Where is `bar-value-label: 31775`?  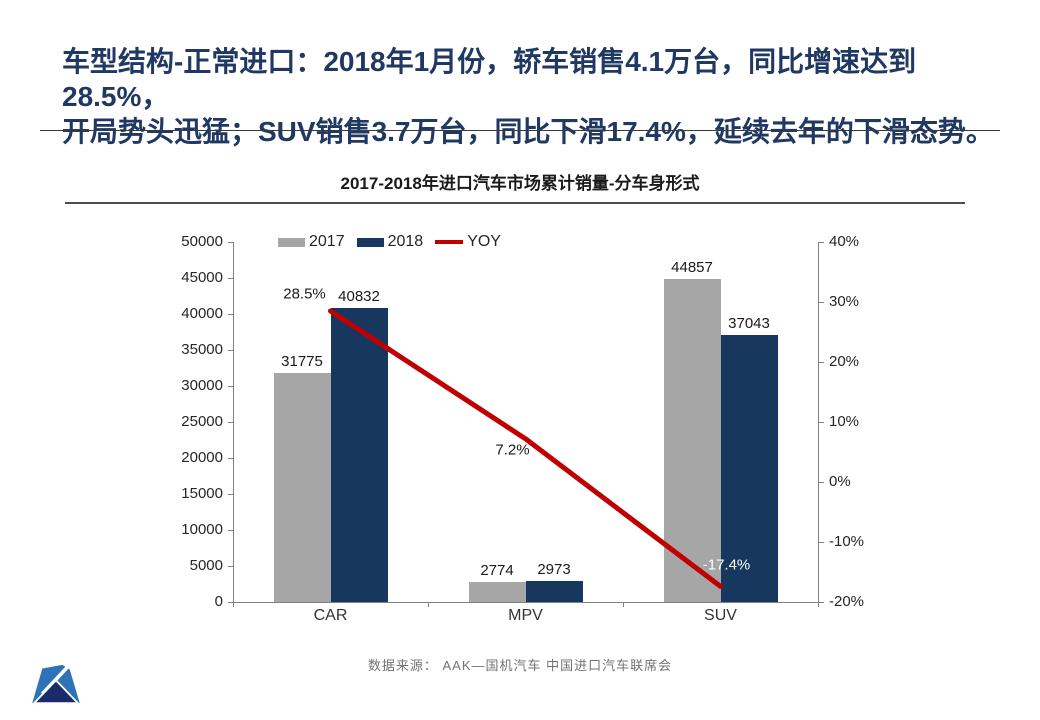
bar-value-label: 31775 is located at coordinates (302, 362).